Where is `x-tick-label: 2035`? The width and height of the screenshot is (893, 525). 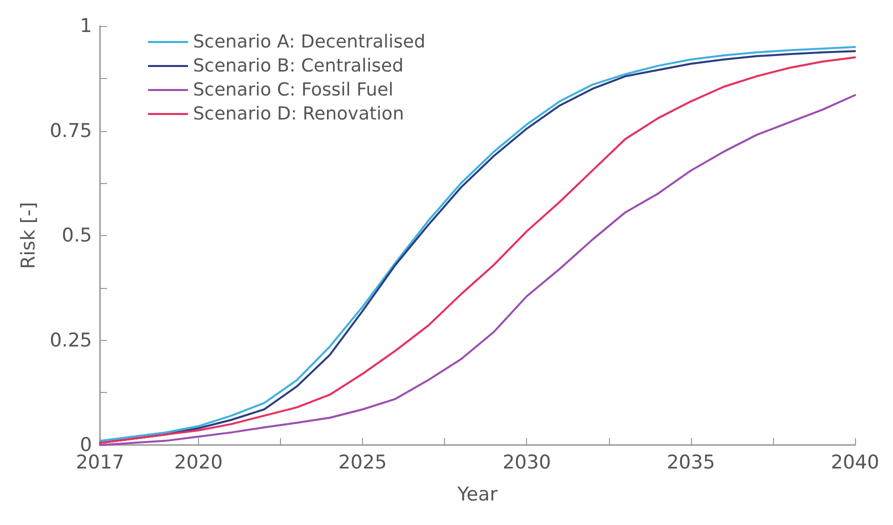
x-tick-label: 2035 is located at coordinates (691, 463).